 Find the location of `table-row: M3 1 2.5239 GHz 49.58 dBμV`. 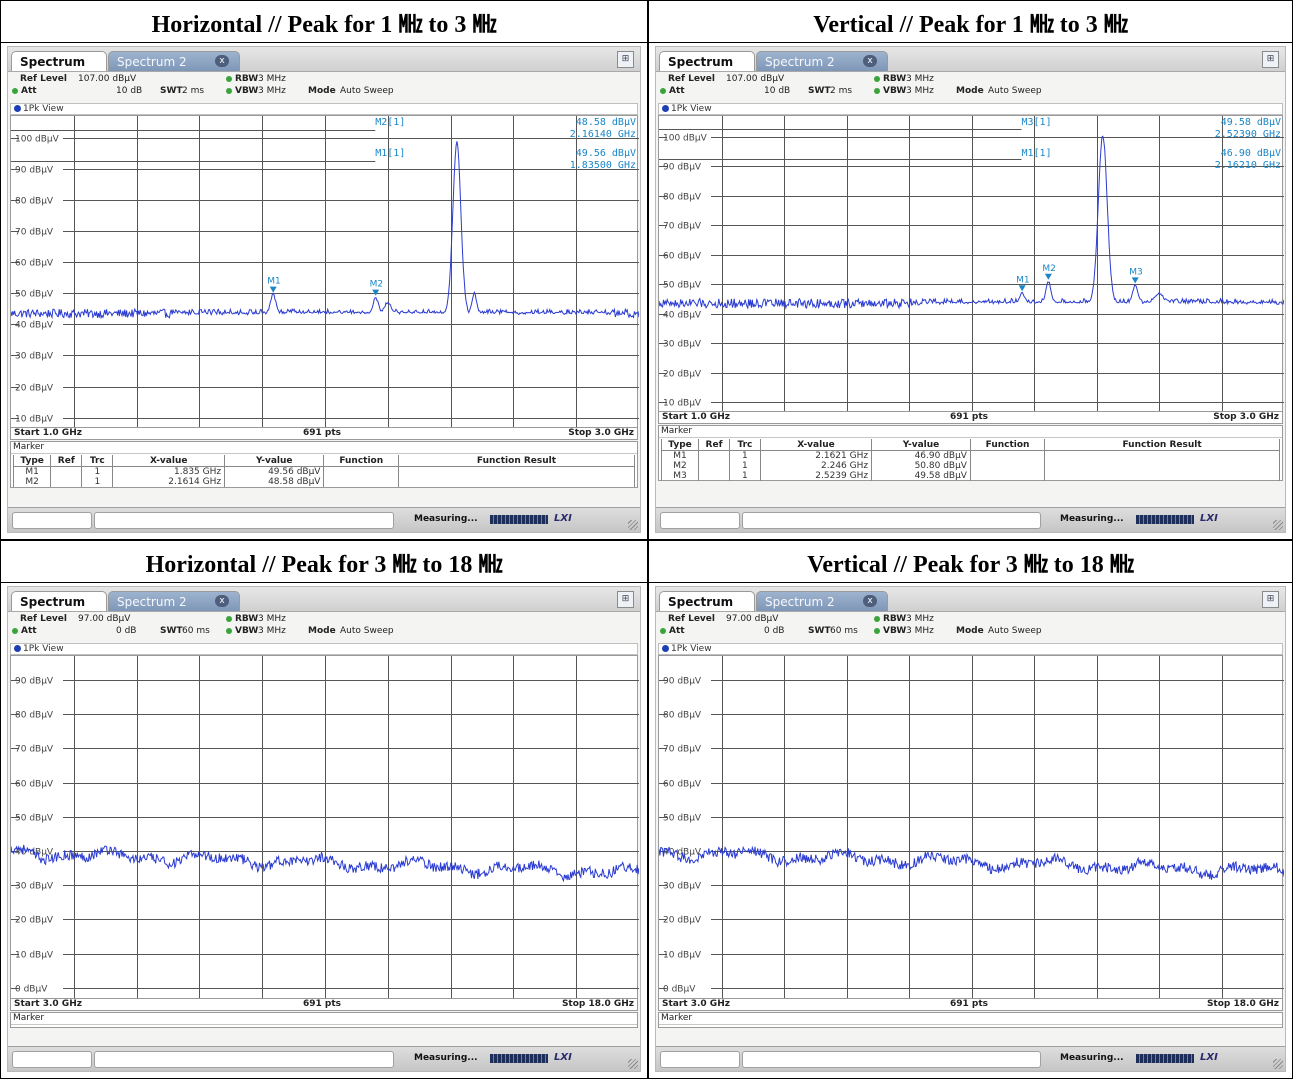

table-row: M3 1 2.5239 GHz 49.58 dBμV is located at coordinates (970, 476).